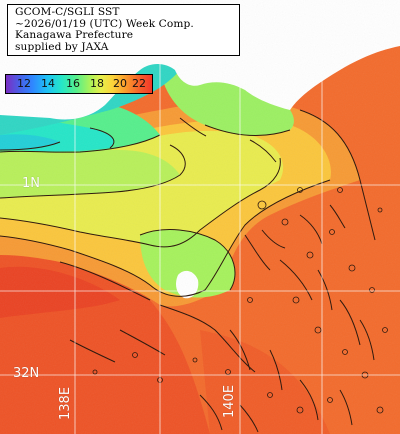 Image resolution: width=400 pixels, height=434 pixels. What do you see at coordinates (120, 83) in the screenshot?
I see `colorbar-label-20: 20` at bounding box center [120, 83].